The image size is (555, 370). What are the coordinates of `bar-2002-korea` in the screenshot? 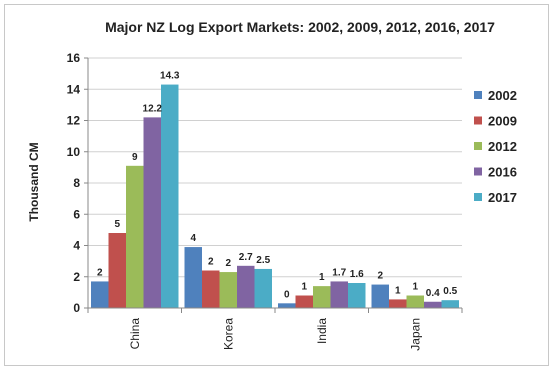 It's located at (193, 277).